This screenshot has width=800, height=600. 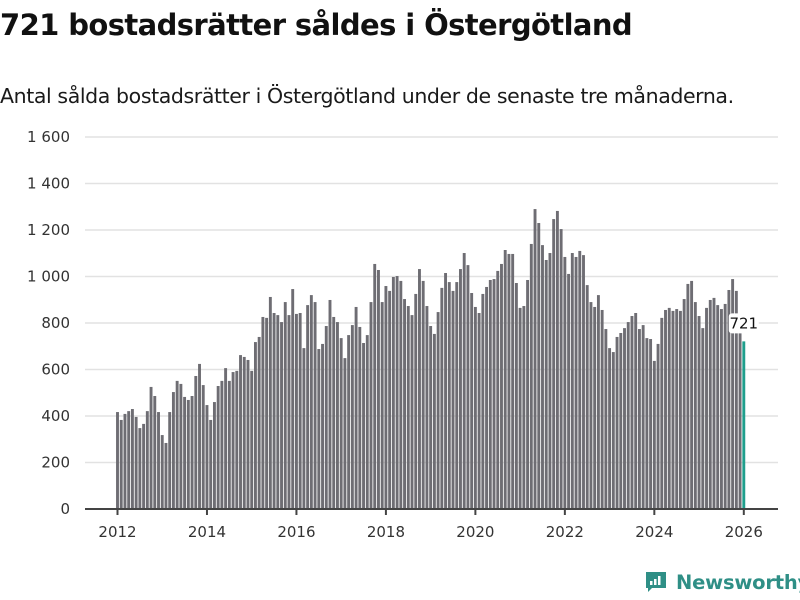 What do you see at coordinates (207, 532) in the screenshot?
I see `x-tick-label: 2014` at bounding box center [207, 532].